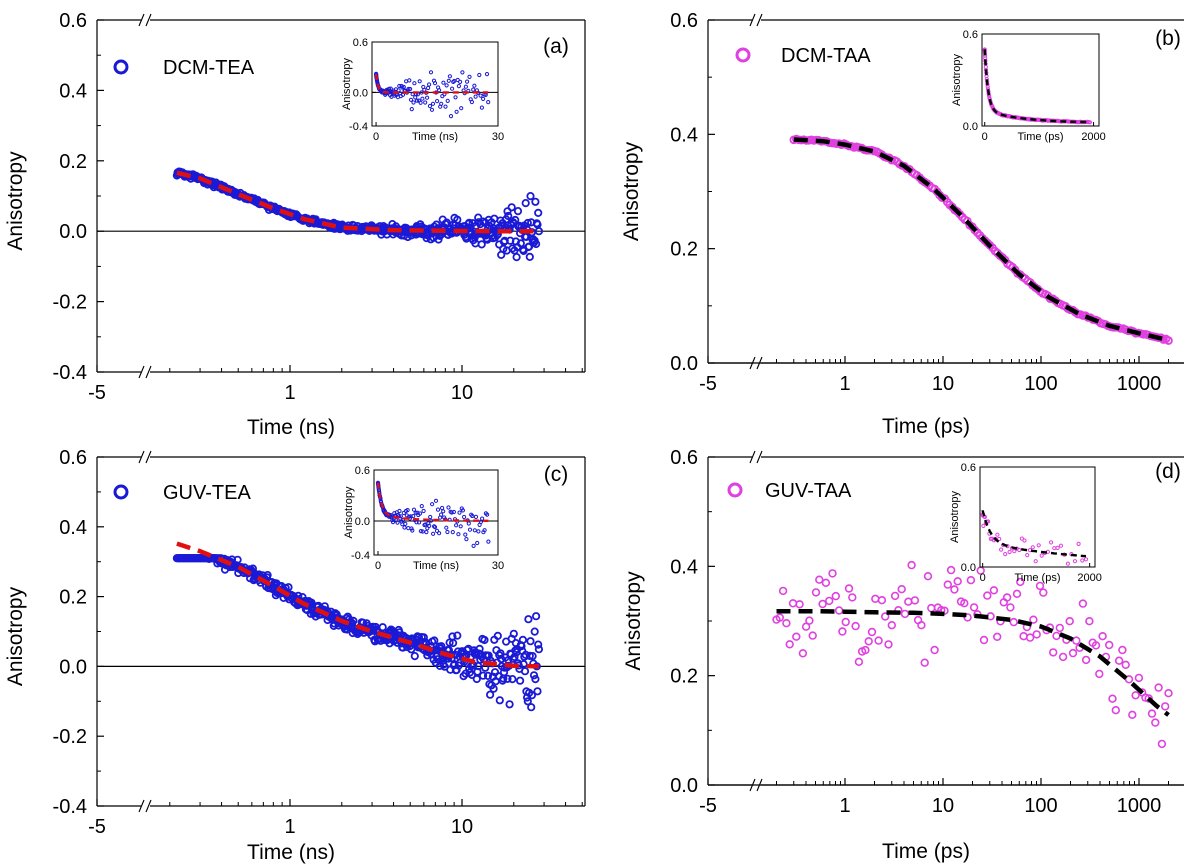 This screenshot has width=1186, height=865. I want to click on legend-label: DCM-TEA, so click(209, 68).